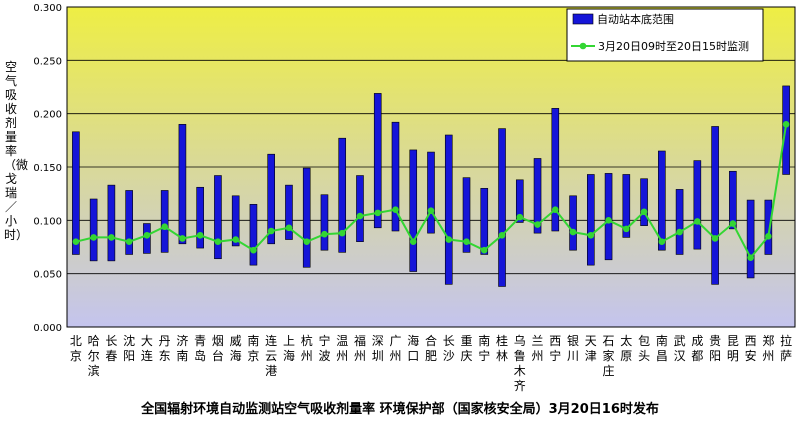 This screenshot has width=800, height=423. What do you see at coordinates (16, 151) in the screenshot?
I see `y-axis-label: 空气吸收剂量率（微戈瑞／小时）` at bounding box center [16, 151].